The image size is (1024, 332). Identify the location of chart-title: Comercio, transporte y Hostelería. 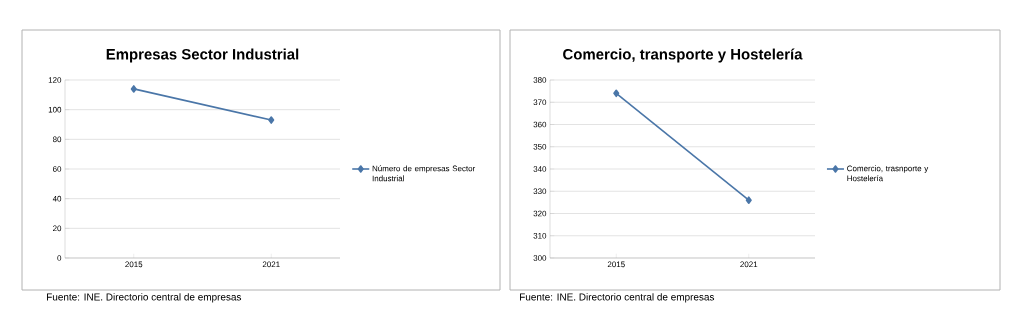
(683, 55).